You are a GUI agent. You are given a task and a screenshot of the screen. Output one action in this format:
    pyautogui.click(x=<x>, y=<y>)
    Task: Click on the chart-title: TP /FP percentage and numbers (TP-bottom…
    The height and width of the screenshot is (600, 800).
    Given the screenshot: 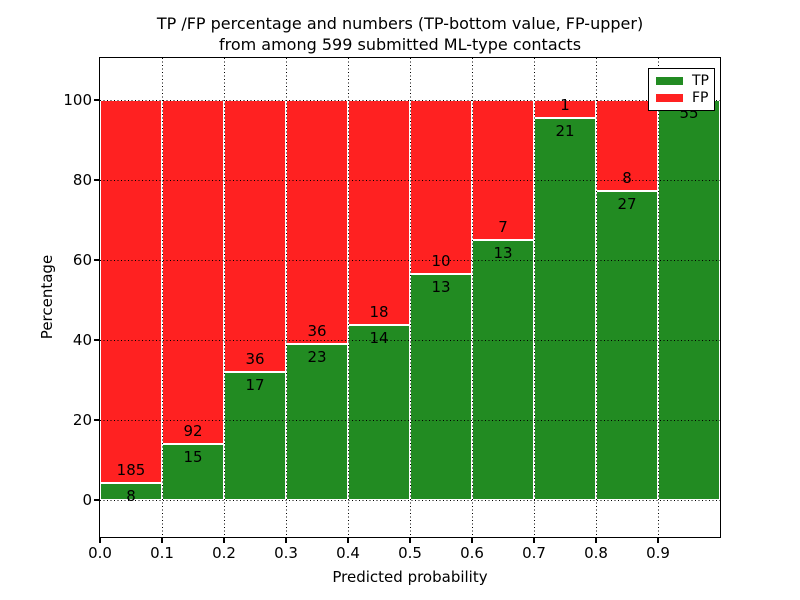 What is the action you would take?
    pyautogui.click(x=400, y=34)
    